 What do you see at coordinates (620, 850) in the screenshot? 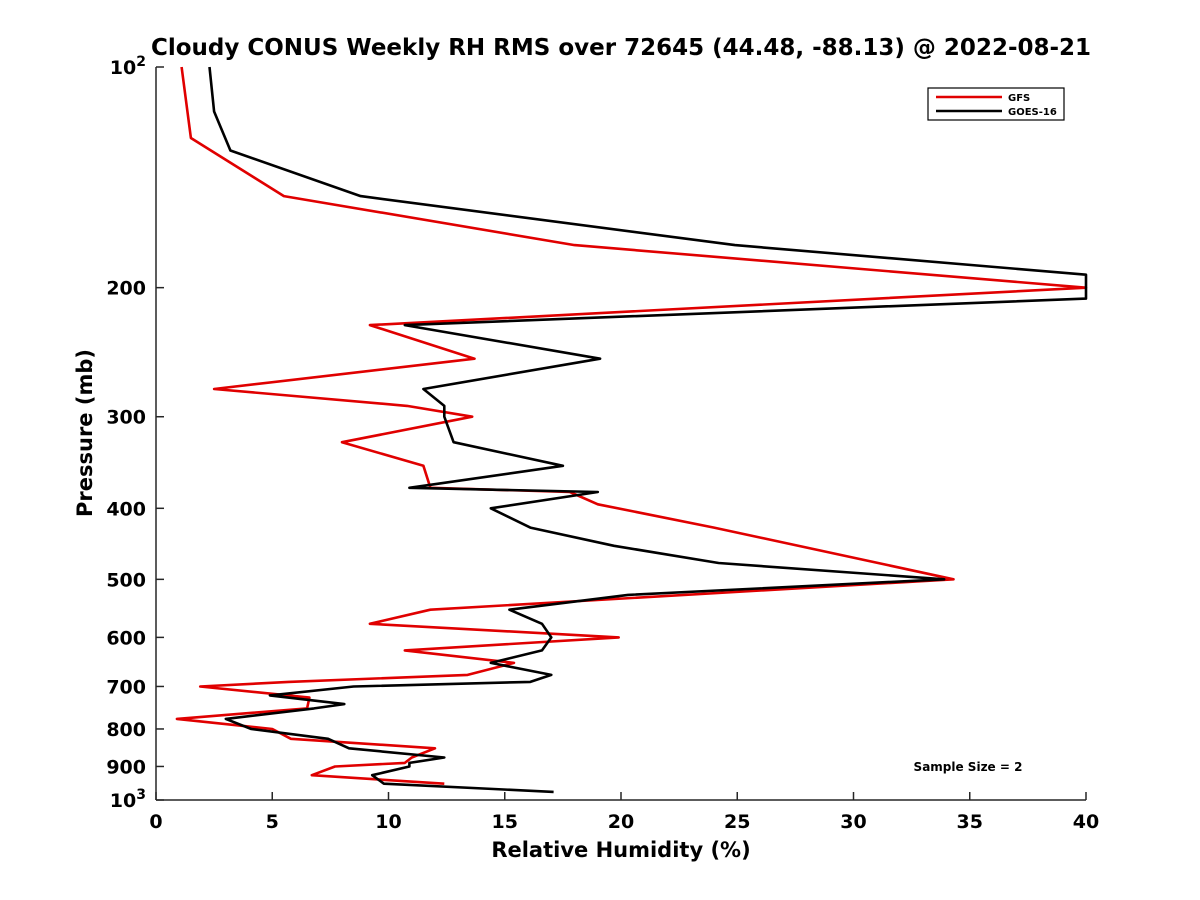
I see `x-axis-label: Relative Humidity (%)` at bounding box center [620, 850].